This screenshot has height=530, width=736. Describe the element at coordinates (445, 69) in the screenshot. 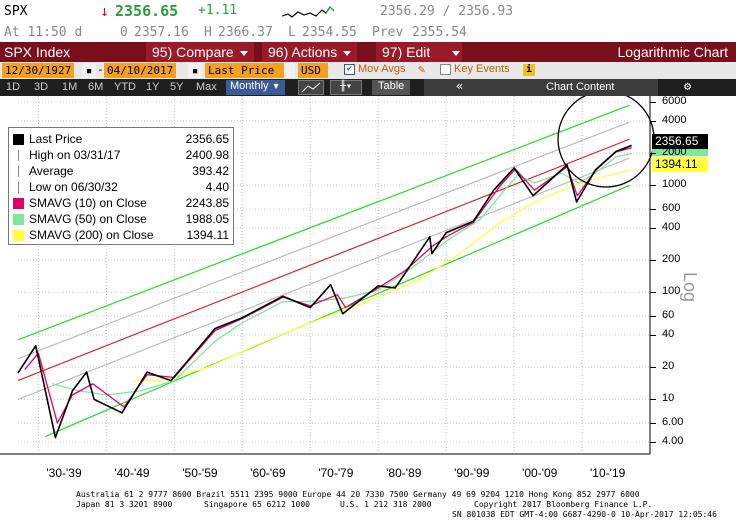

I see `key-events-checkbox` at that location.